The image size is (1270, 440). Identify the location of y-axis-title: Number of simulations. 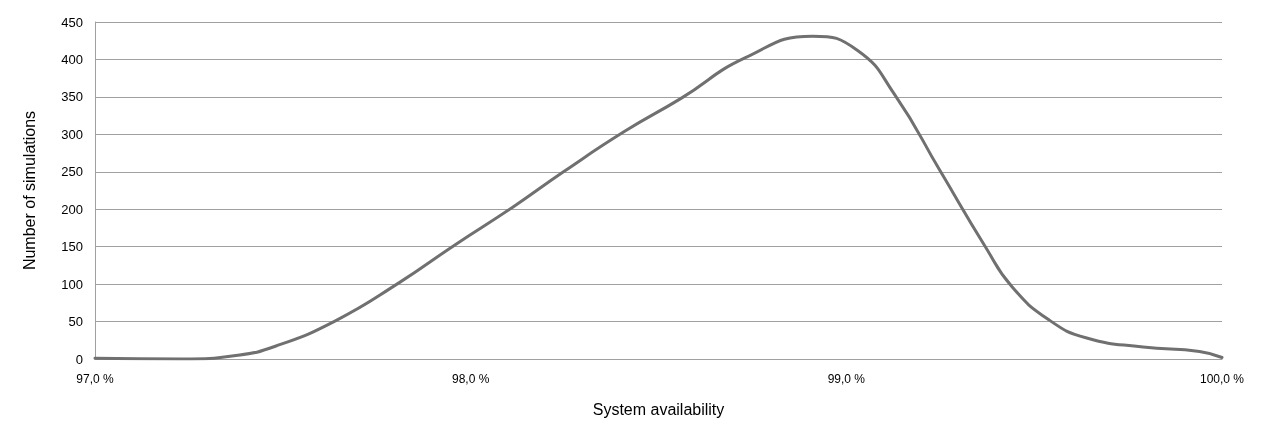
(29, 190).